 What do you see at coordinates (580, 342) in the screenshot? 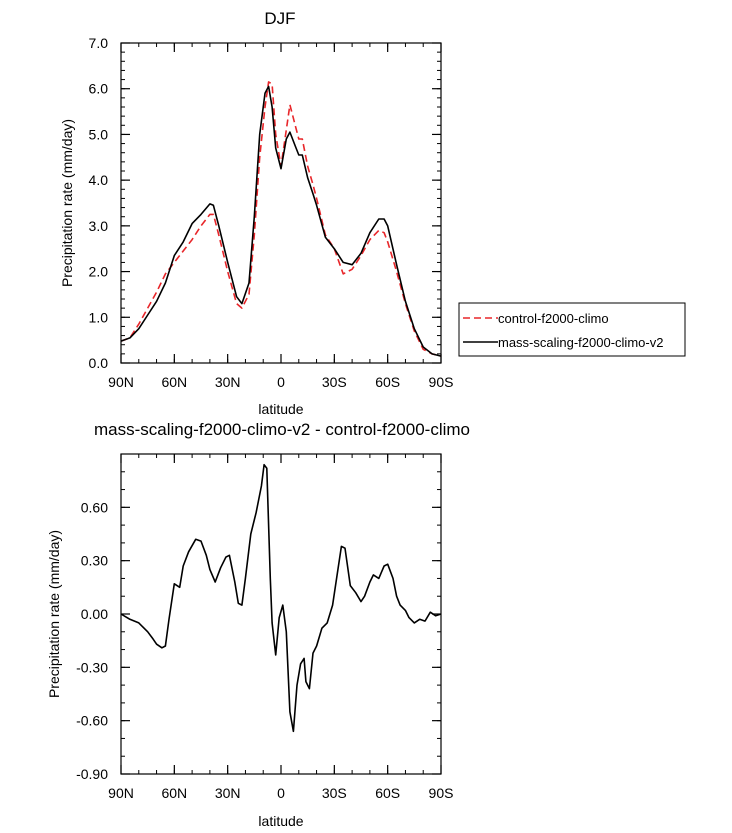
I see `legend-label-mass-scaling: mass-scaling-f2000-climo-v2` at bounding box center [580, 342].